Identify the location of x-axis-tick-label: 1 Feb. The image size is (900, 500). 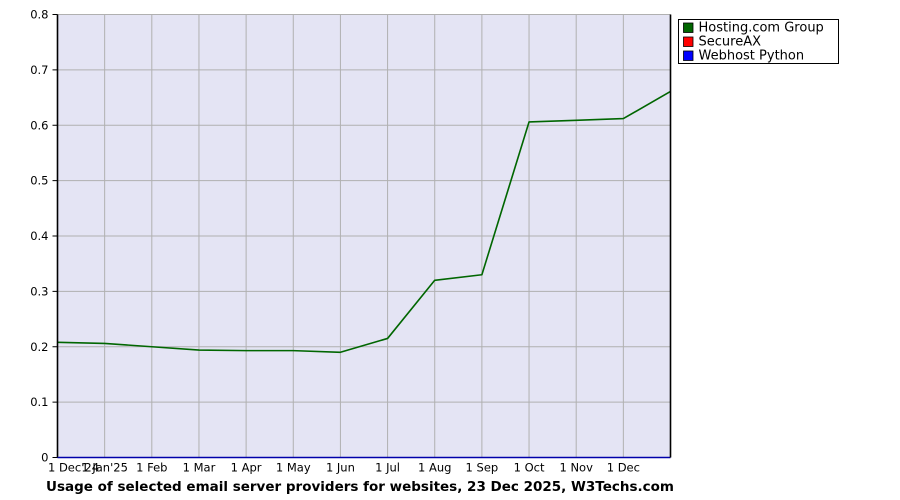
(151, 468).